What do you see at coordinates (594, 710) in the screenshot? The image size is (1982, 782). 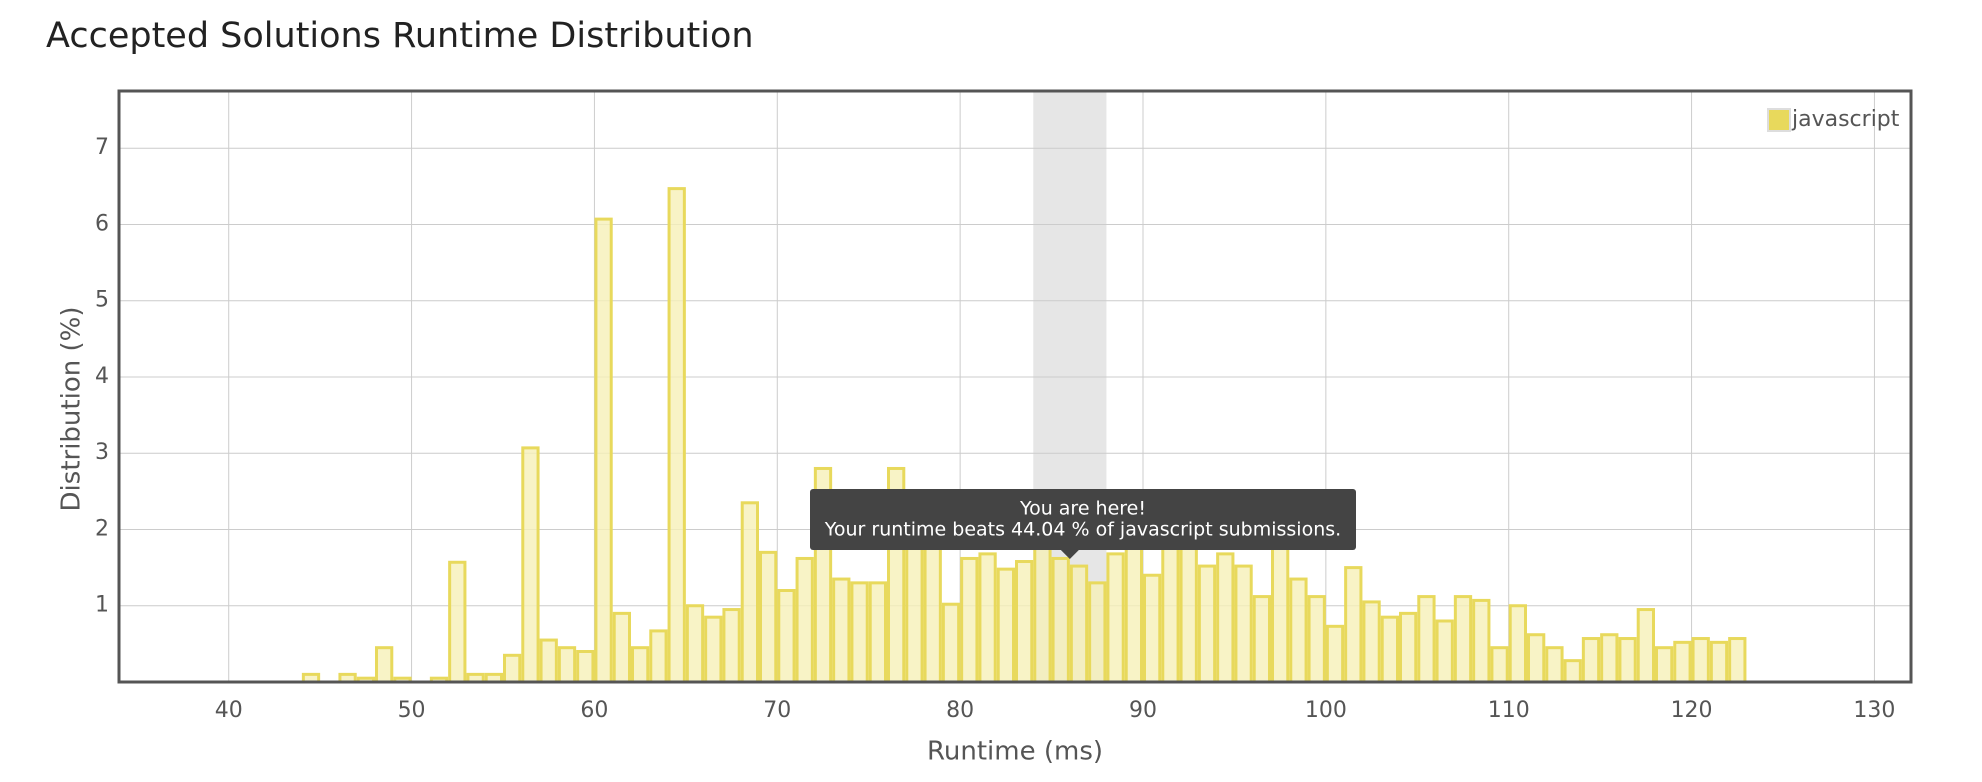 I see `x-tick-label: 60` at bounding box center [594, 710].